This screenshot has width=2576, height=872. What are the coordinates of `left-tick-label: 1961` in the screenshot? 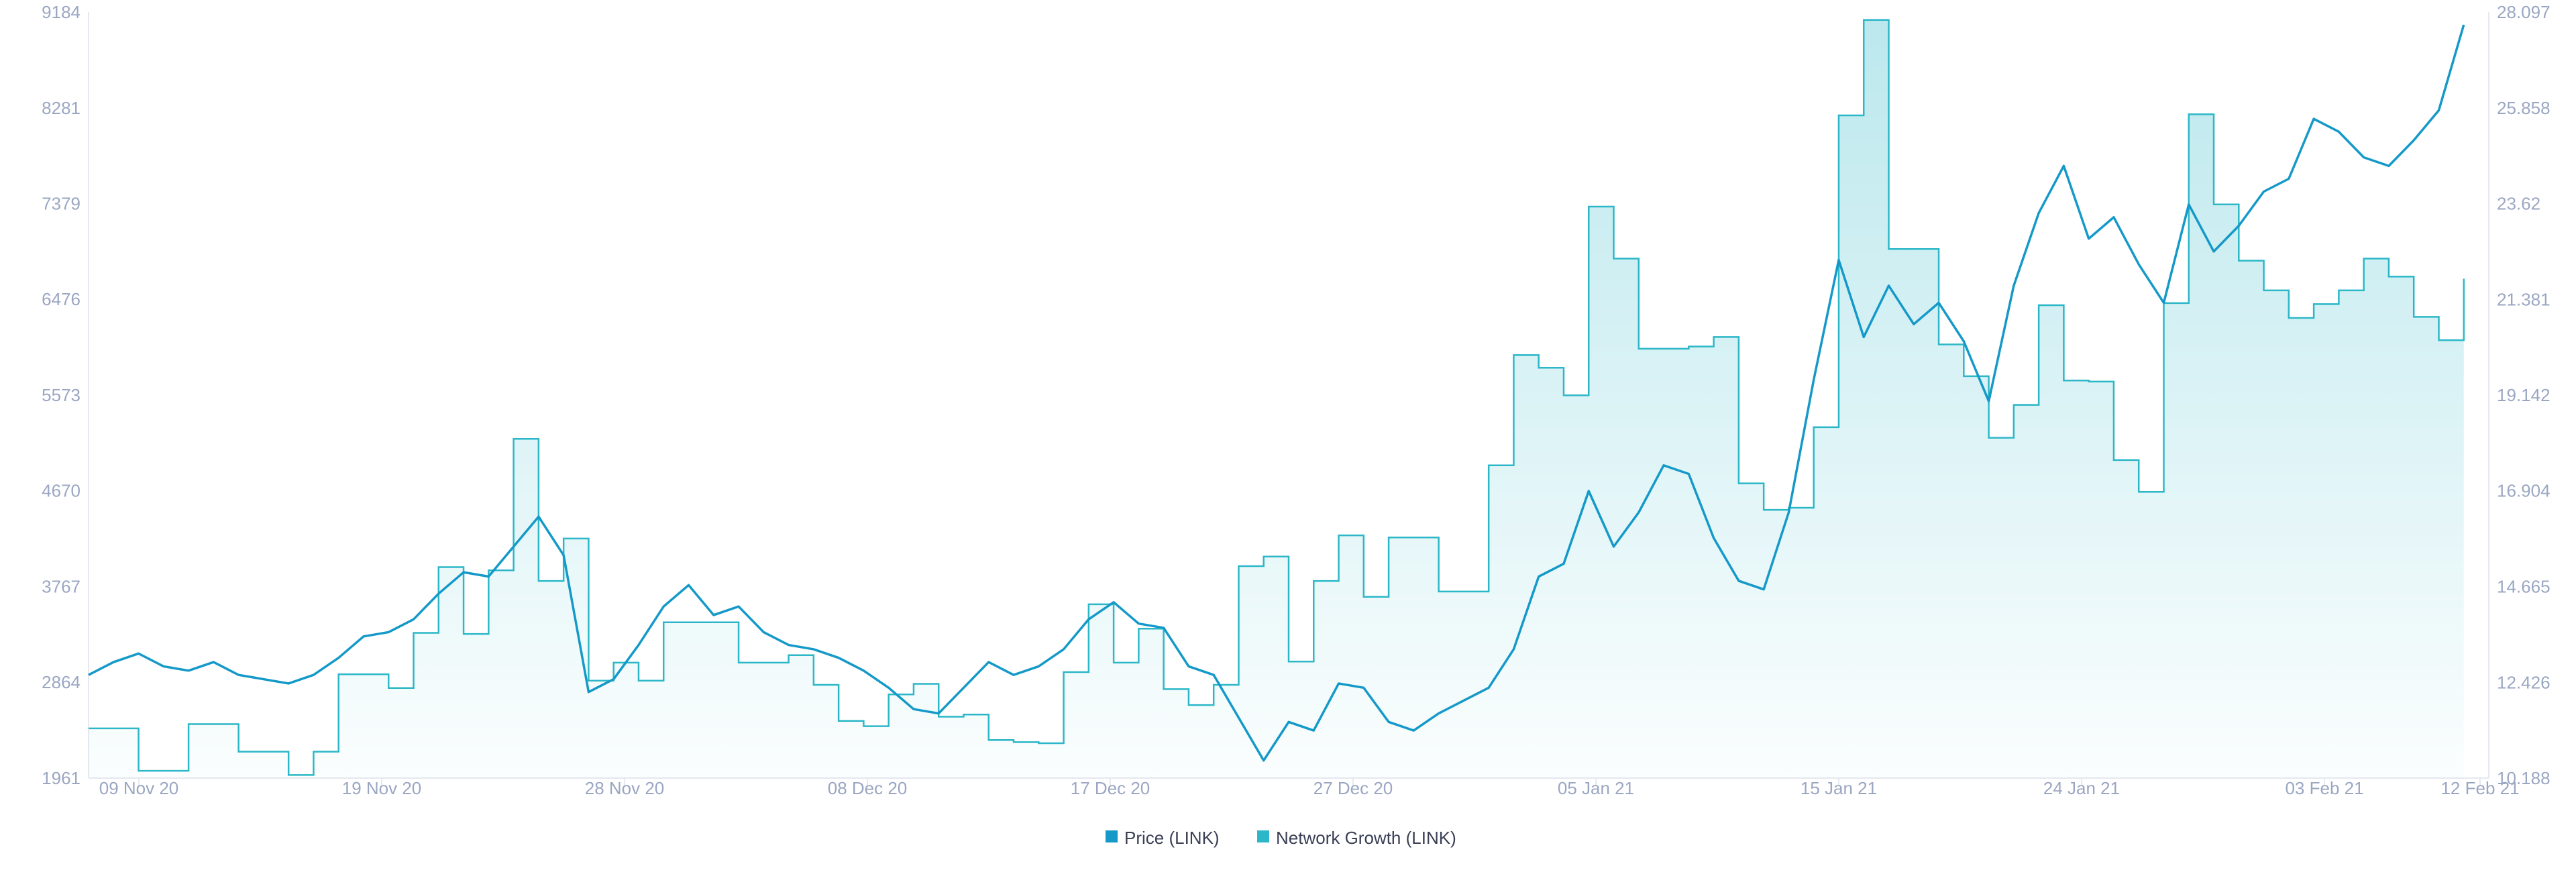 It's located at (61, 778).